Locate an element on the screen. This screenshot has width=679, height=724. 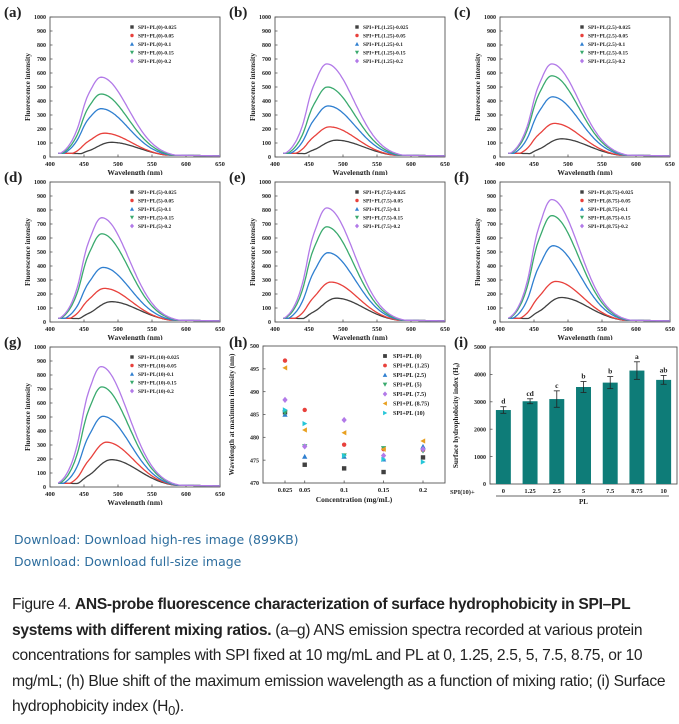
x-prefix-label: SPI(10)+ is located at coordinates (462, 492).